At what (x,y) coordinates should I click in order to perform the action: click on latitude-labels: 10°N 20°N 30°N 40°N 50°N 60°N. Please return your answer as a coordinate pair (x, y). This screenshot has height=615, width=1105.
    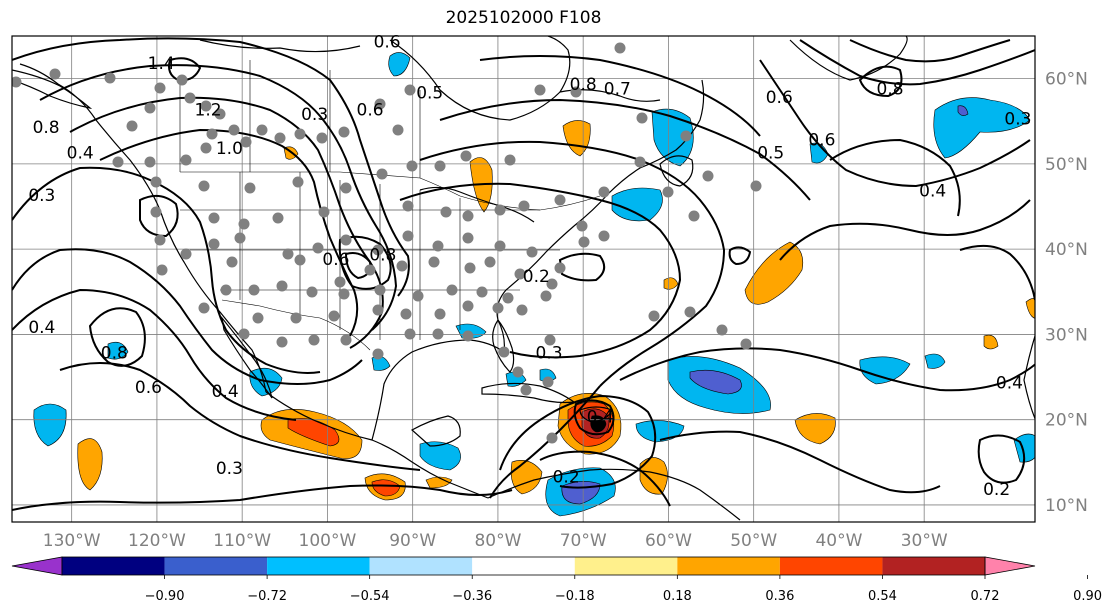
    Looking at the image, I should click on (1066, 293).